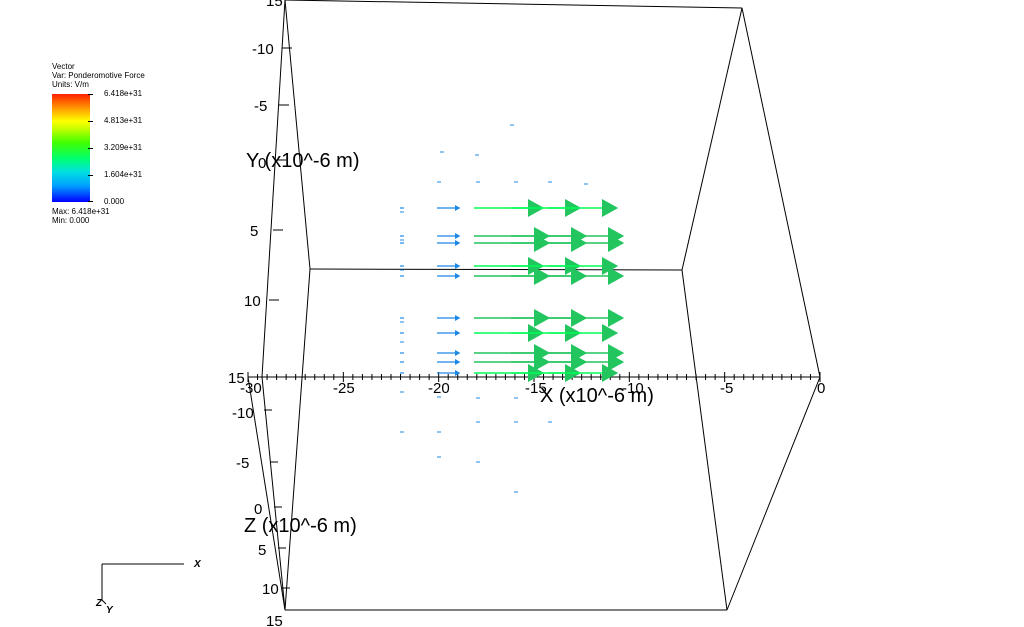 Image resolution: width=1024 pixels, height=627 pixels. I want to click on color-bar, so click(71, 148).